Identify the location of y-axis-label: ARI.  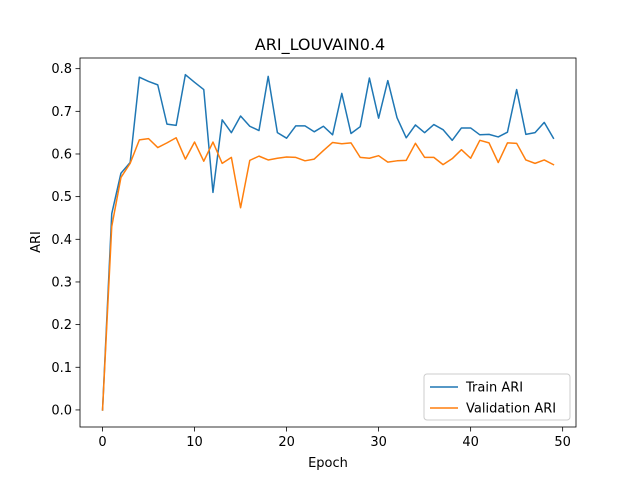
(36, 242).